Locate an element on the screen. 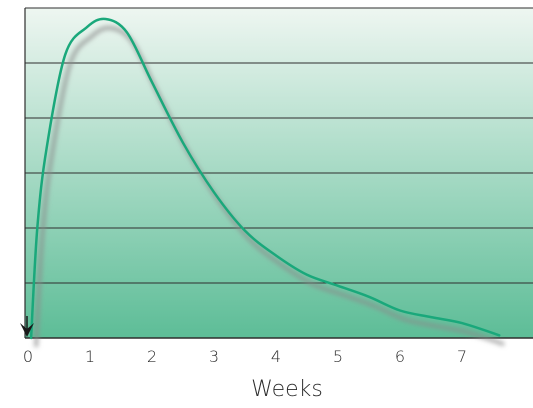 This screenshot has width=533, height=408. x-axis-title: Weeks is located at coordinates (287, 389).